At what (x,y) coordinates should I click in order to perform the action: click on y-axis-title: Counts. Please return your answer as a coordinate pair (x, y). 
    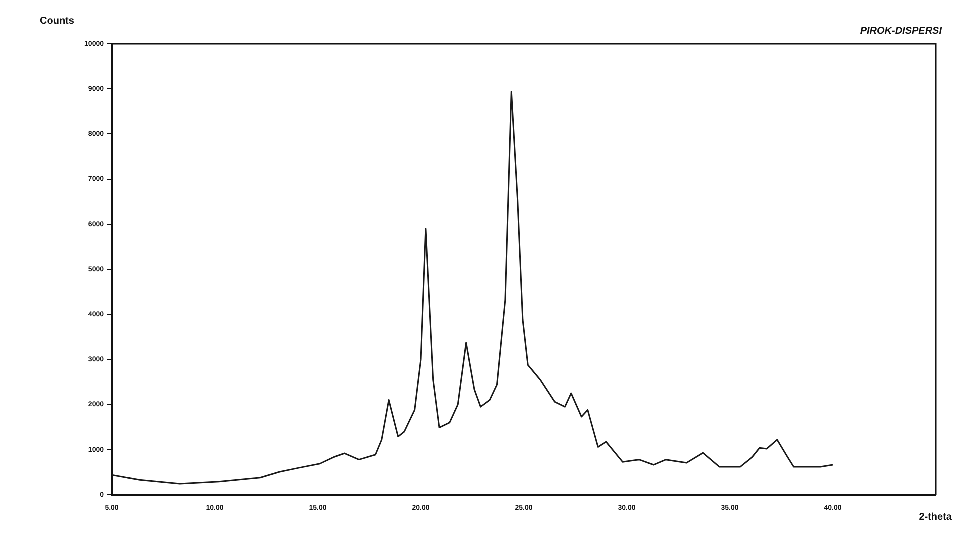
    Looking at the image, I should click on (57, 21).